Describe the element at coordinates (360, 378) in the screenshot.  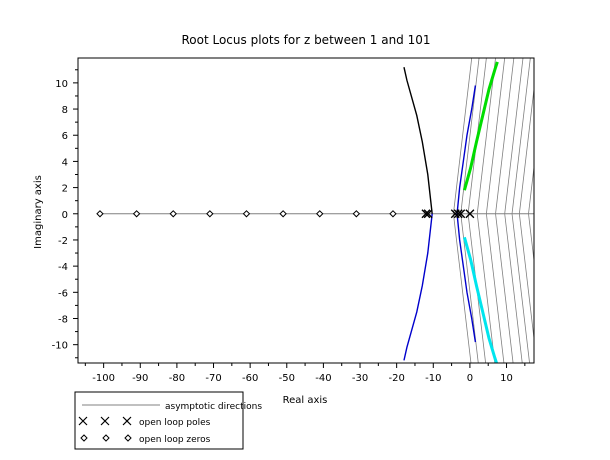
I see `x-tick-label: -30` at that location.